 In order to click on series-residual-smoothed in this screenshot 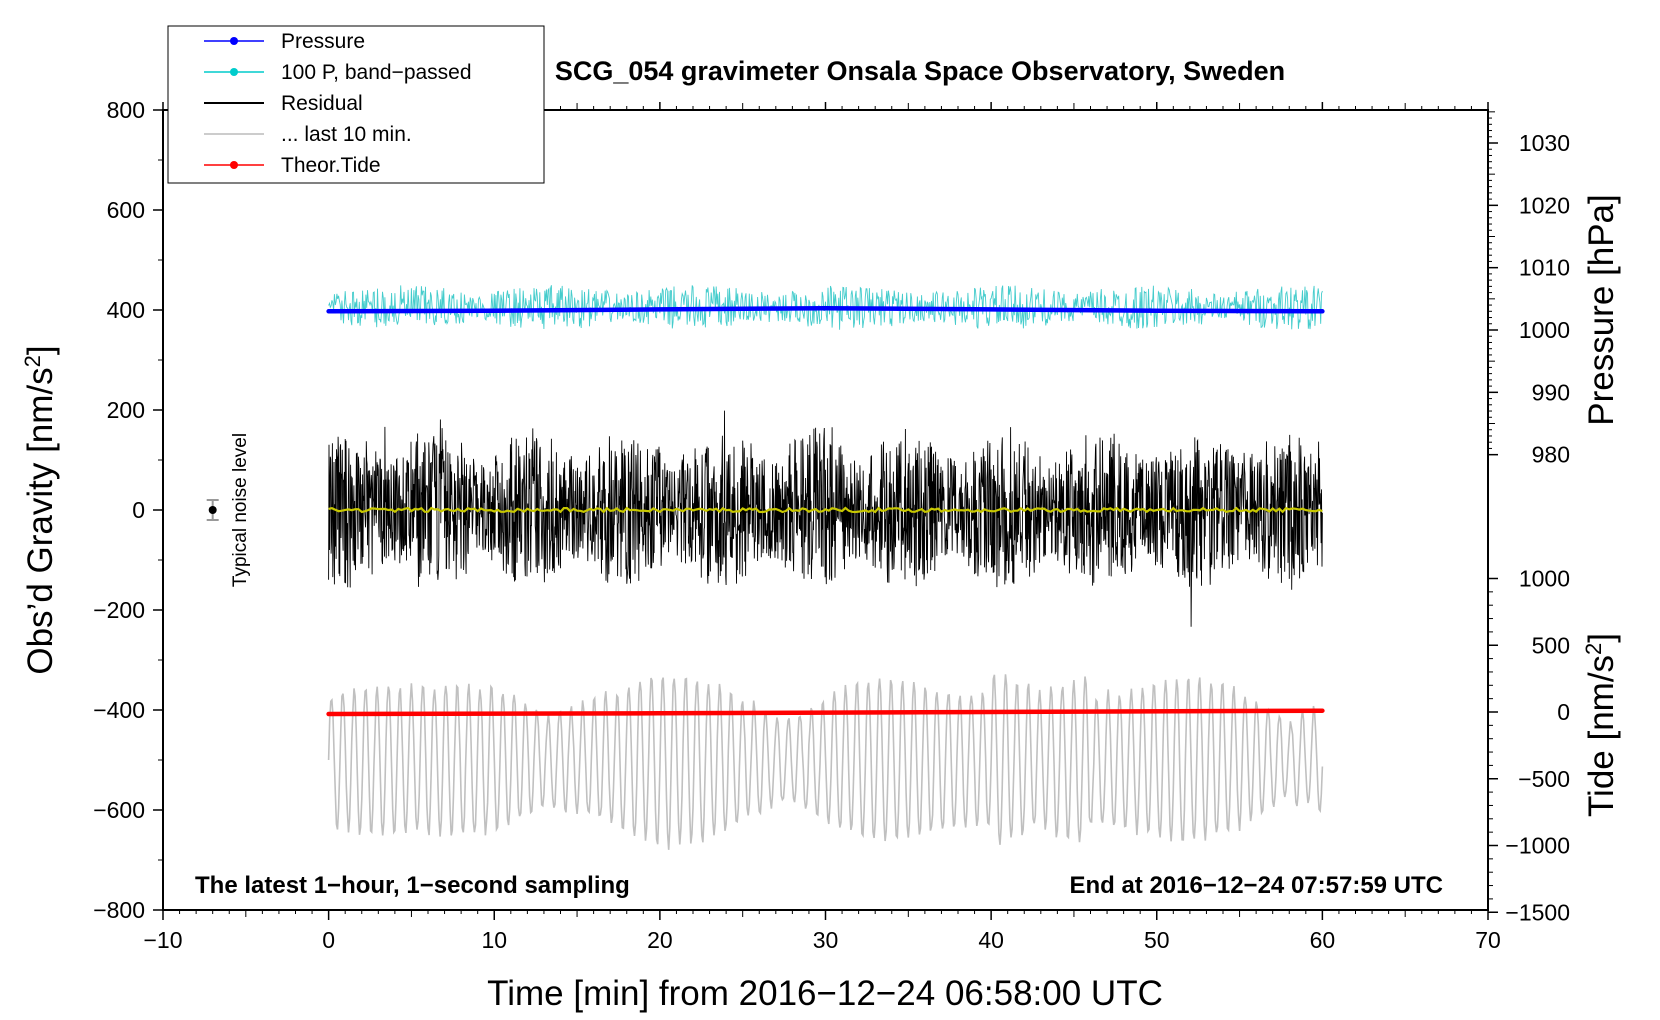, I will do `click(825, 510)`.